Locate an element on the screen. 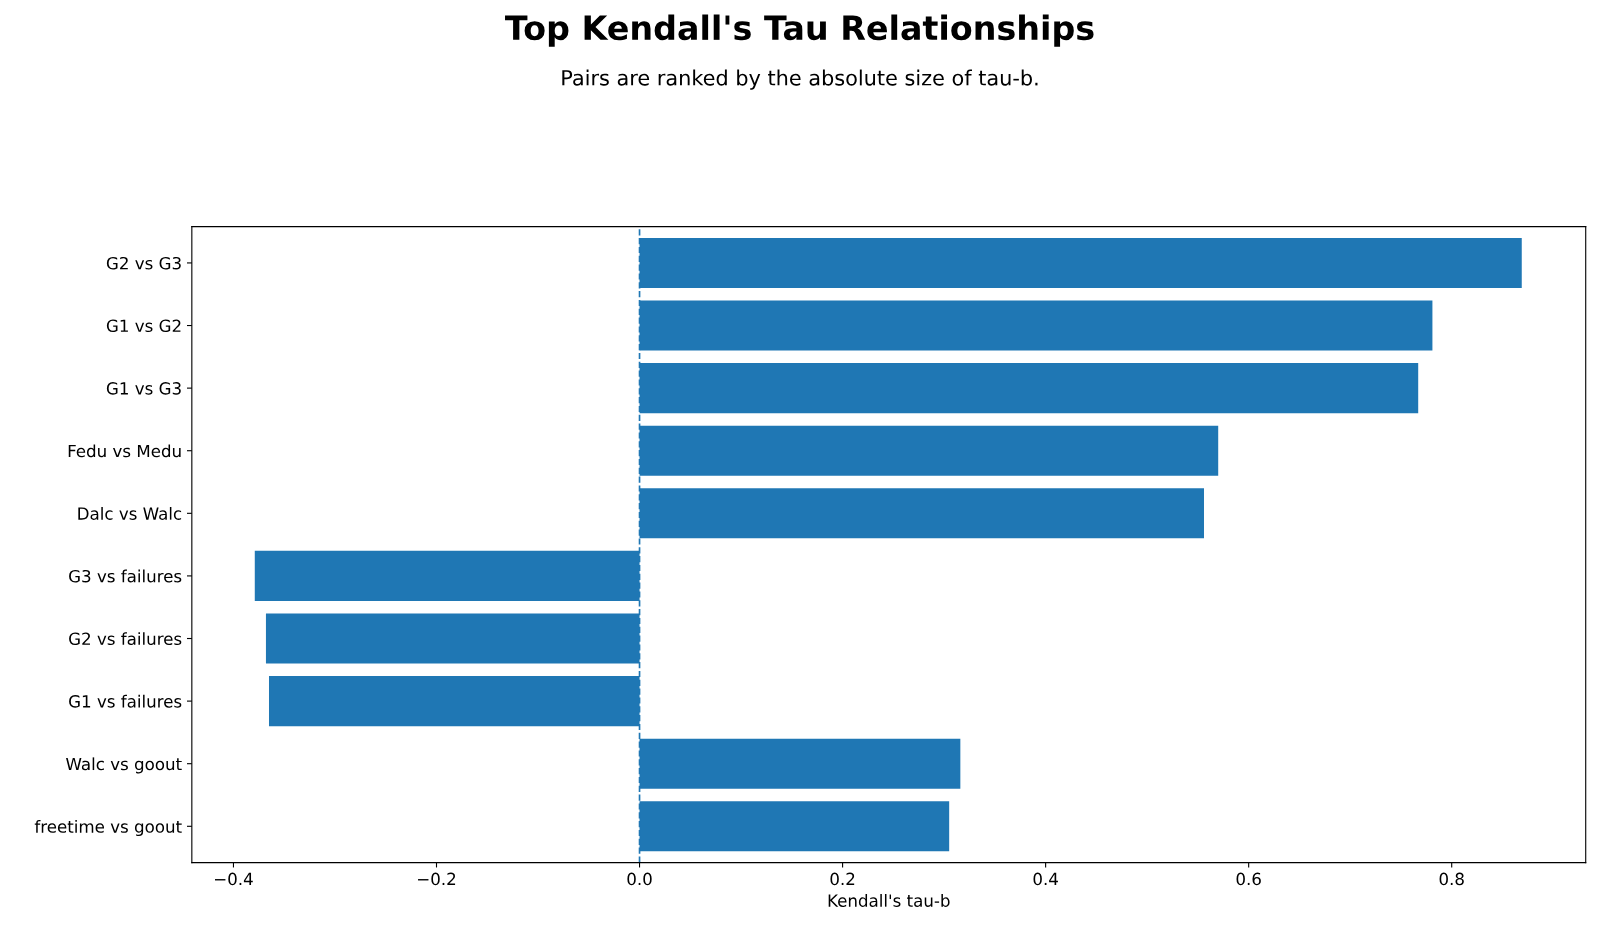 This screenshot has height=931, width=1600. y-tick-label: G2 vs failures is located at coordinates (125, 639).